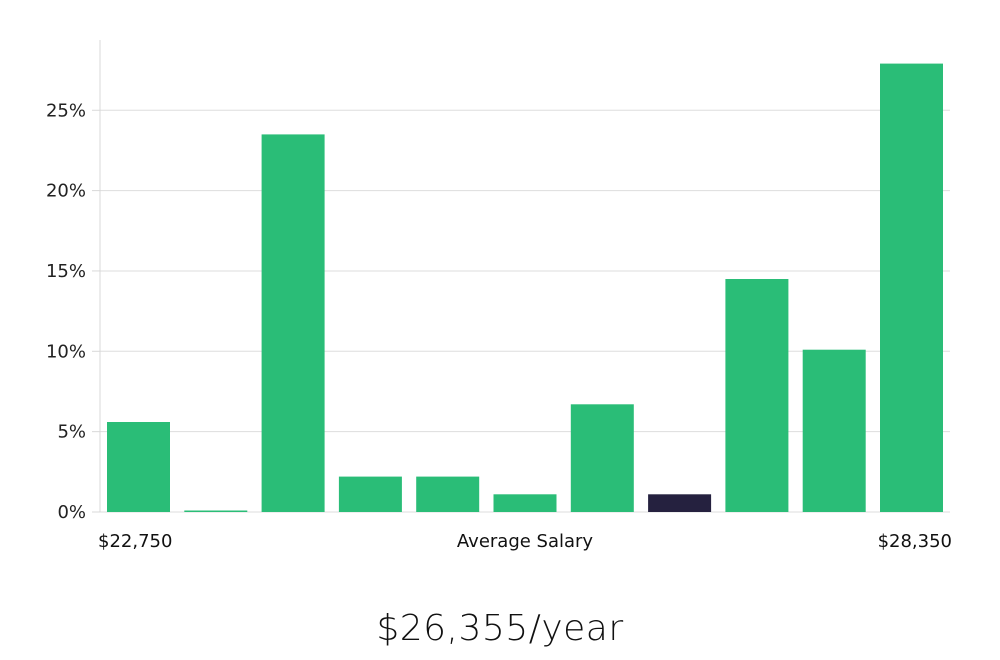  I want to click on y-tick-label: 20%, so click(66, 191).